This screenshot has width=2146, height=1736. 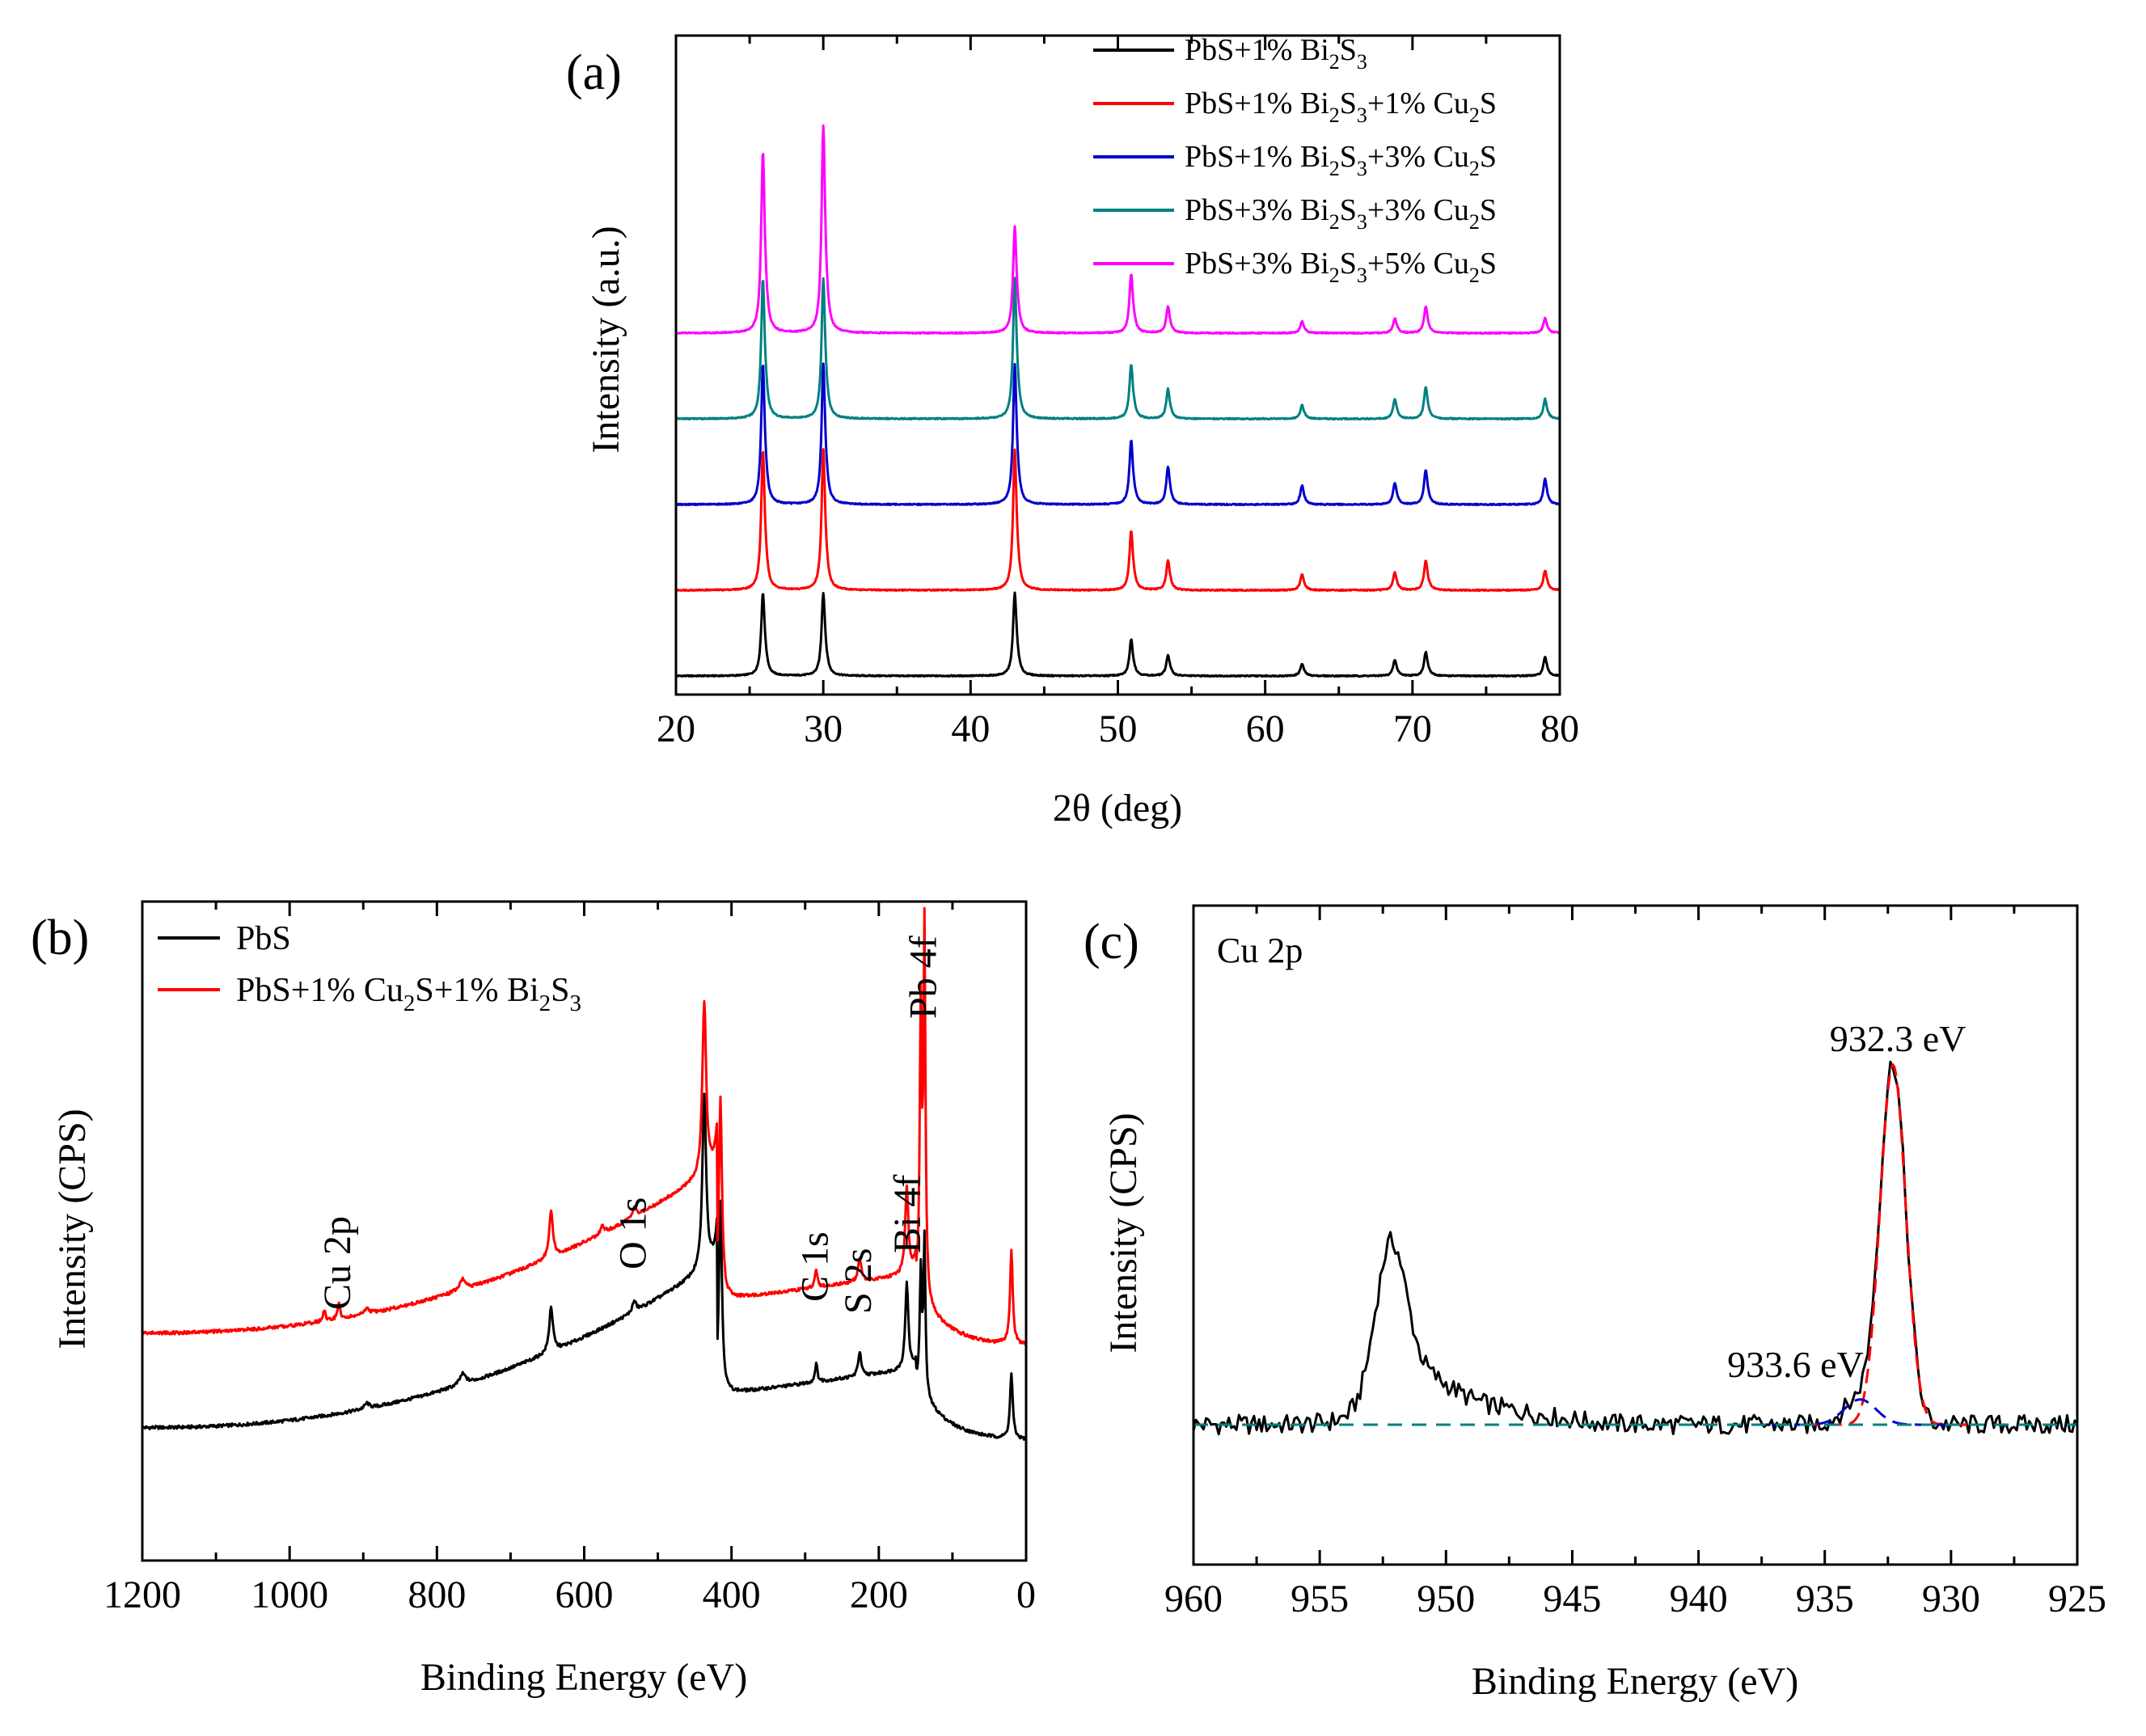 I want to click on peak-annotation: C 1s, so click(x=814, y=1266).